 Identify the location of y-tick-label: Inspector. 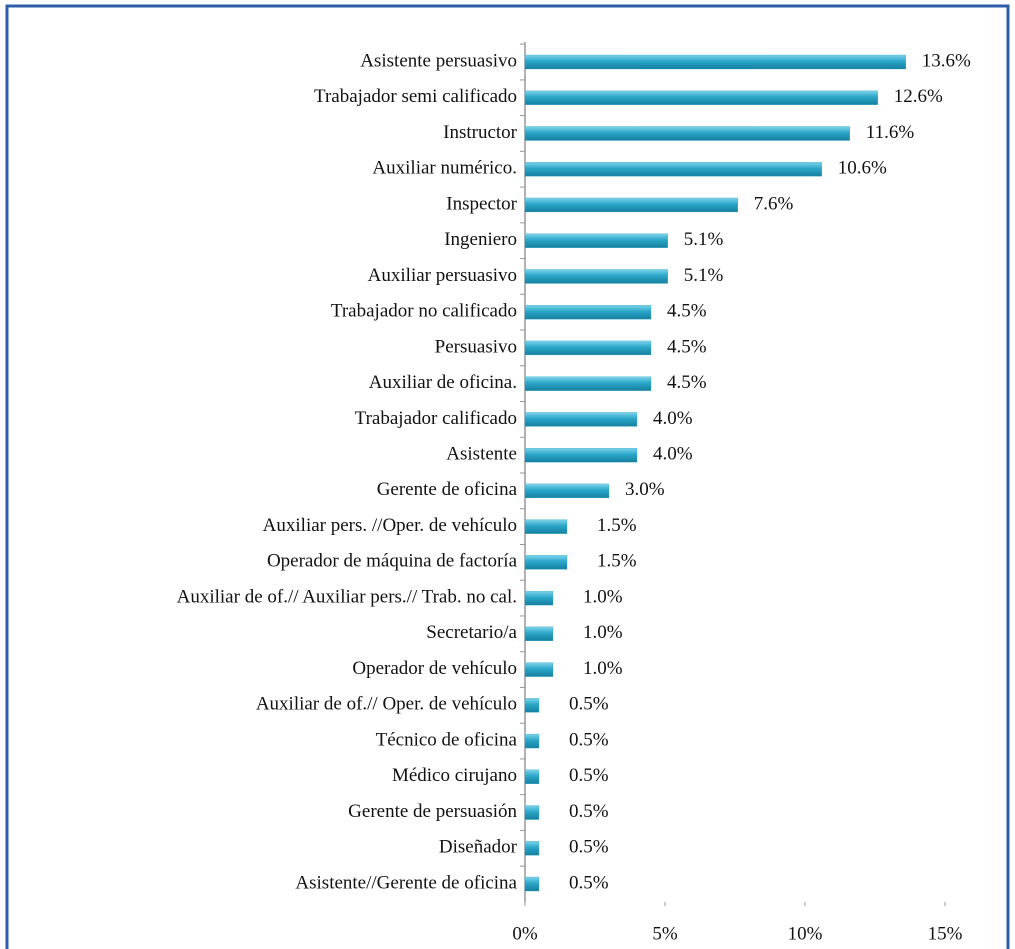
(481, 203).